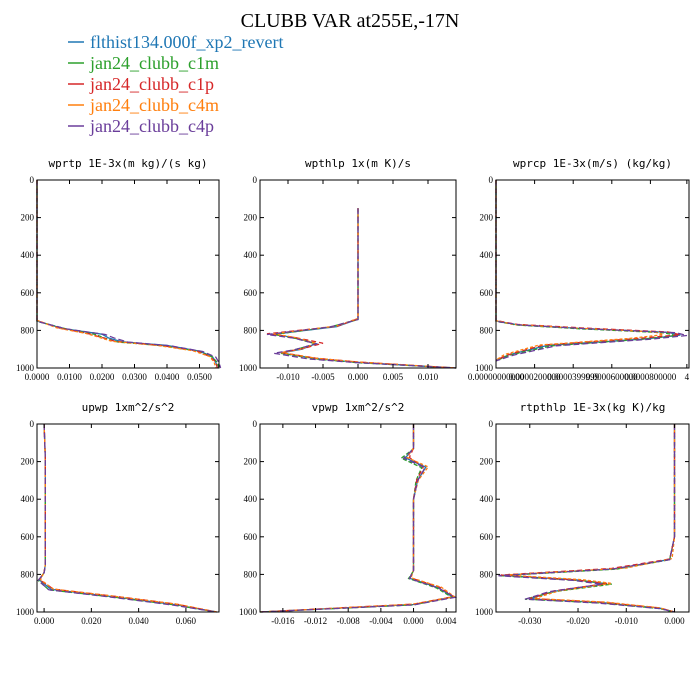 Image resolution: width=700 pixels, height=700 pixels. I want to click on x-tick-label: 0.0100, so click(69, 377).